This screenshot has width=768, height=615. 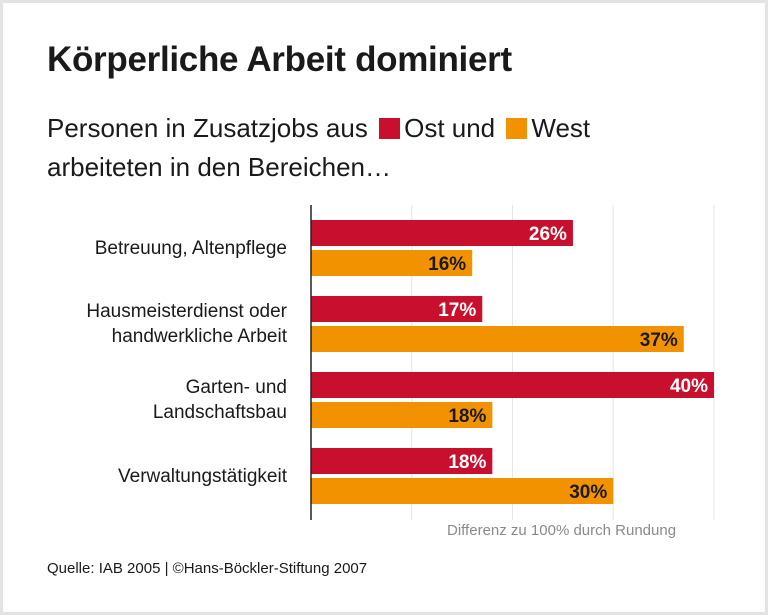 I want to click on subtitle-line-1: Personen in Zusatzjobs aus Ost und West, so click(x=318, y=128).